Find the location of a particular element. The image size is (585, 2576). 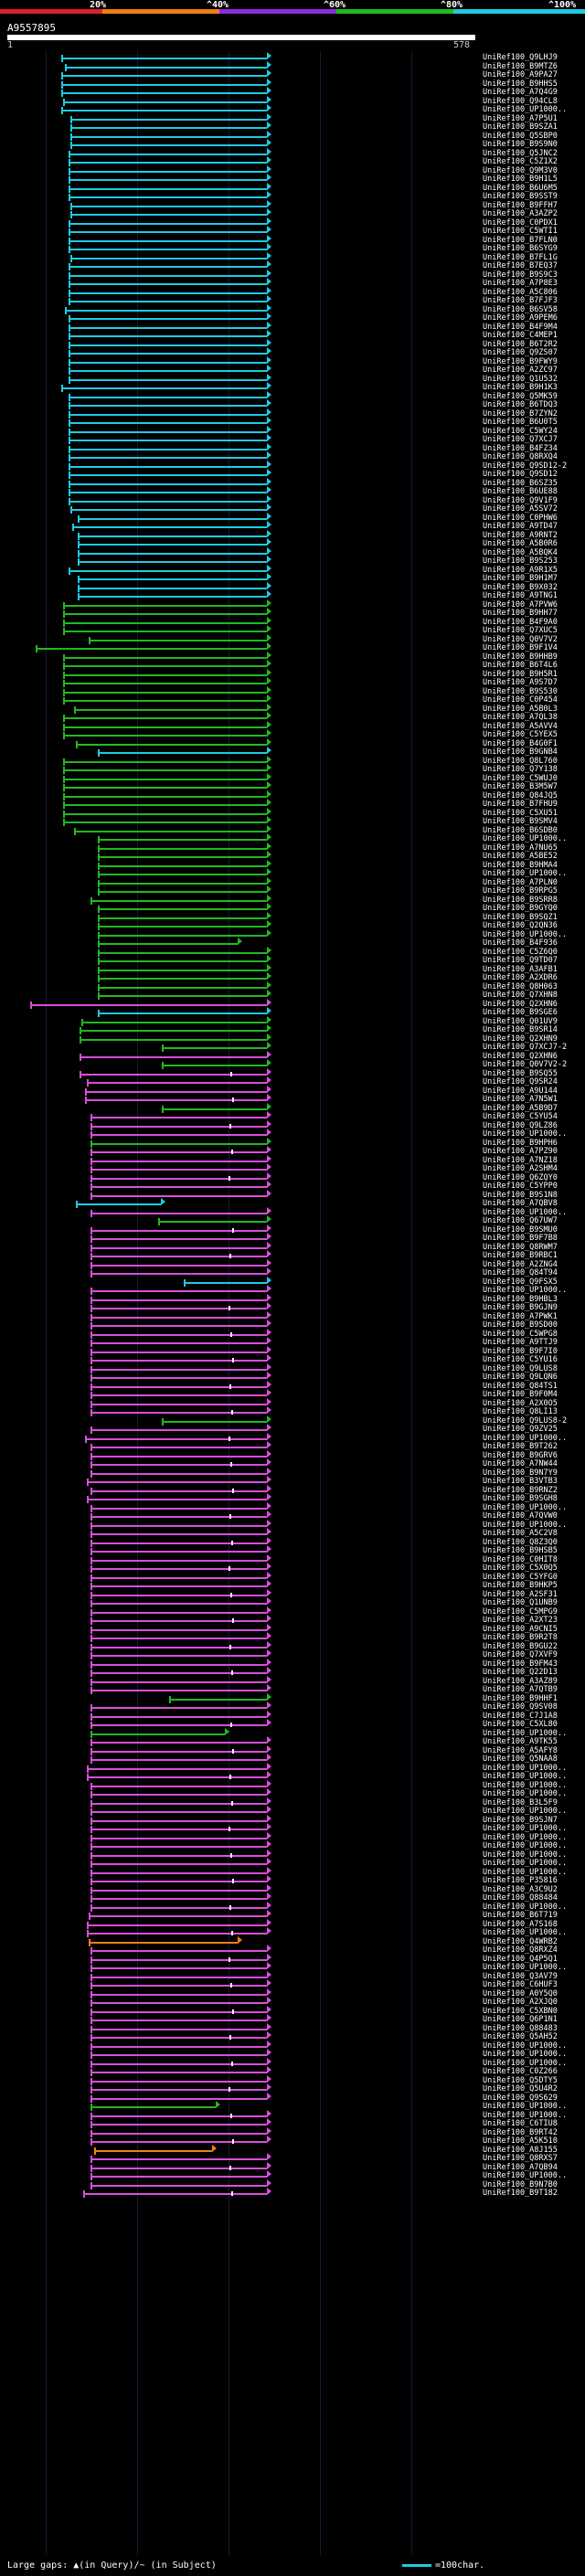

hit-label: UniRef100_B7EQ37 is located at coordinates (520, 265).